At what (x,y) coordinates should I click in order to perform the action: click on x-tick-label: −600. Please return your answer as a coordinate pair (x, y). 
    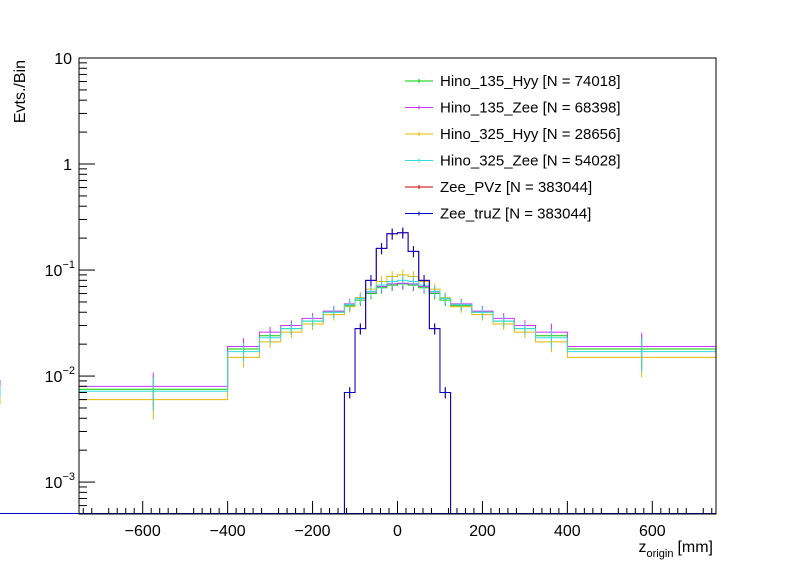
    Looking at the image, I should click on (143, 531).